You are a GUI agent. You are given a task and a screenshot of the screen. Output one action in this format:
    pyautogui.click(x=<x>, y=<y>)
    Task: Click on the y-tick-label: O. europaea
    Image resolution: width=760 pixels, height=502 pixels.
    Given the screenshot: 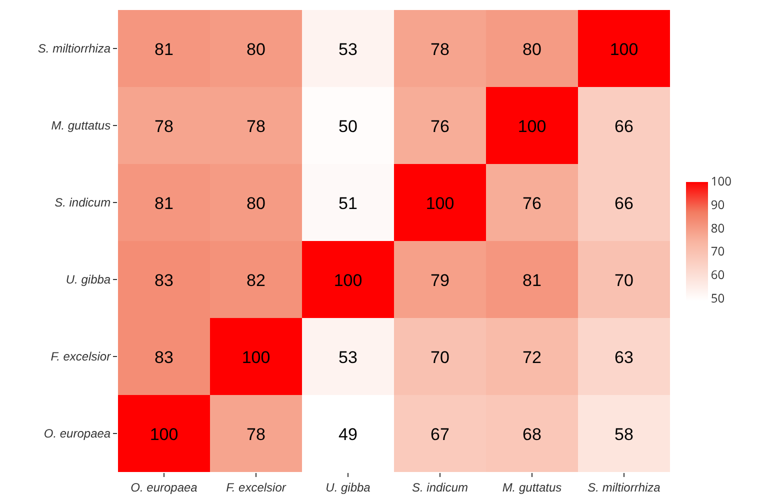 What is the action you would take?
    pyautogui.click(x=77, y=433)
    